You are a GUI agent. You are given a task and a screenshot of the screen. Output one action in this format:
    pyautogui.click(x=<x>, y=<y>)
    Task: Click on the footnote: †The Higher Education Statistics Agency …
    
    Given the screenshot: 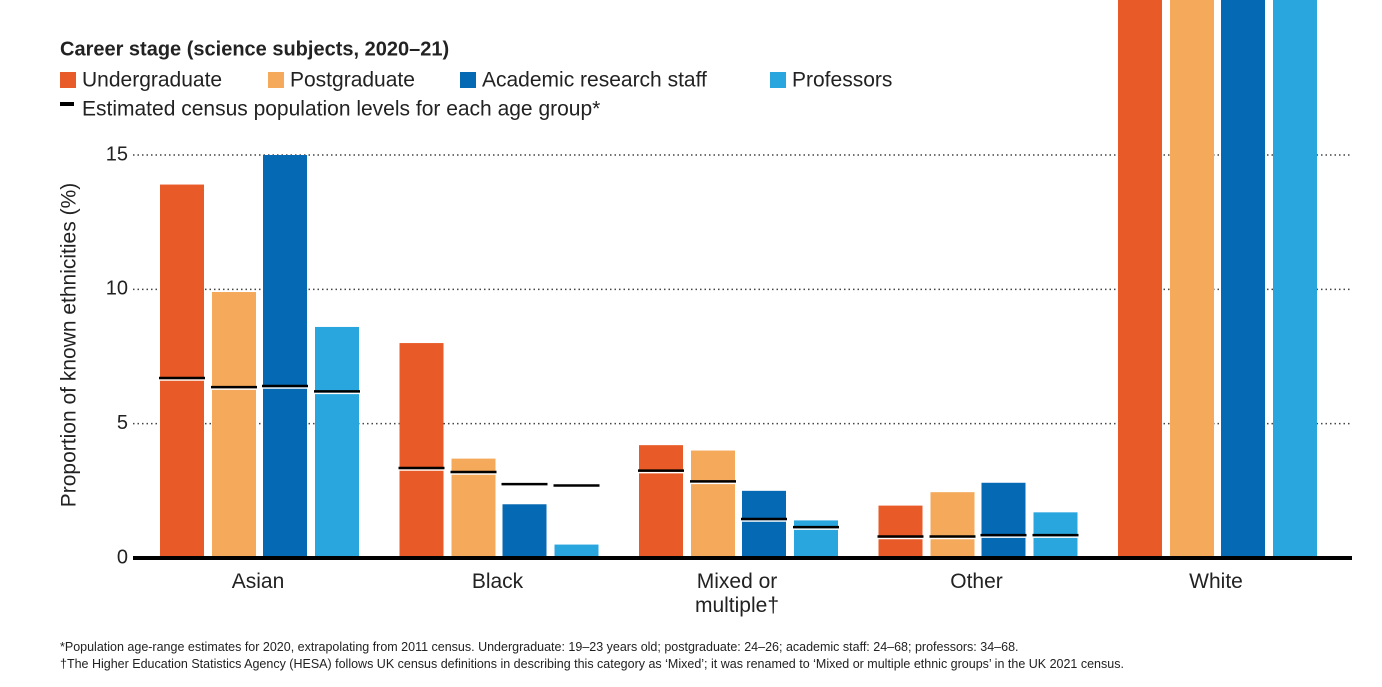 What is the action you would take?
    pyautogui.click(x=592, y=664)
    